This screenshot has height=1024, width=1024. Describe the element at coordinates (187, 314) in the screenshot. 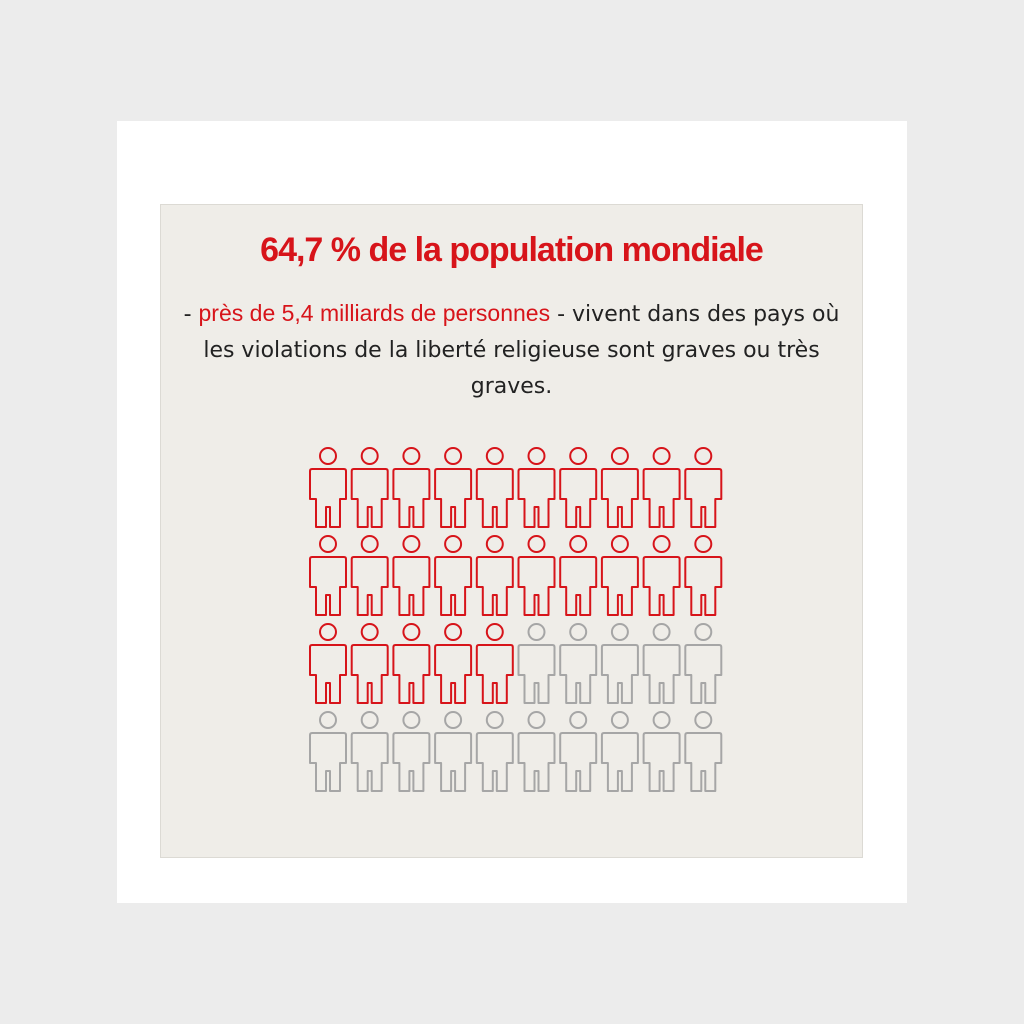

I see `dash: -` at that location.